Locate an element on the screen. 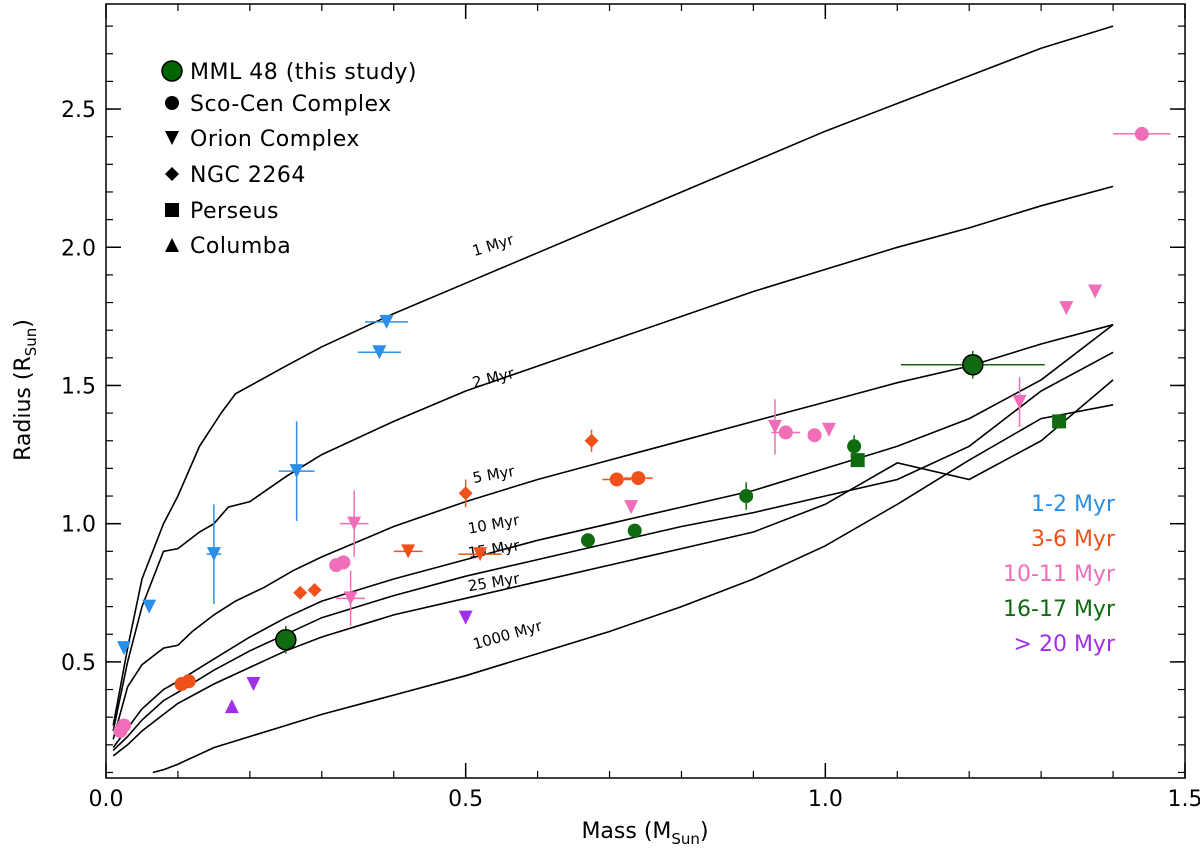  legend-marker-sco-cen is located at coordinates (172, 103).